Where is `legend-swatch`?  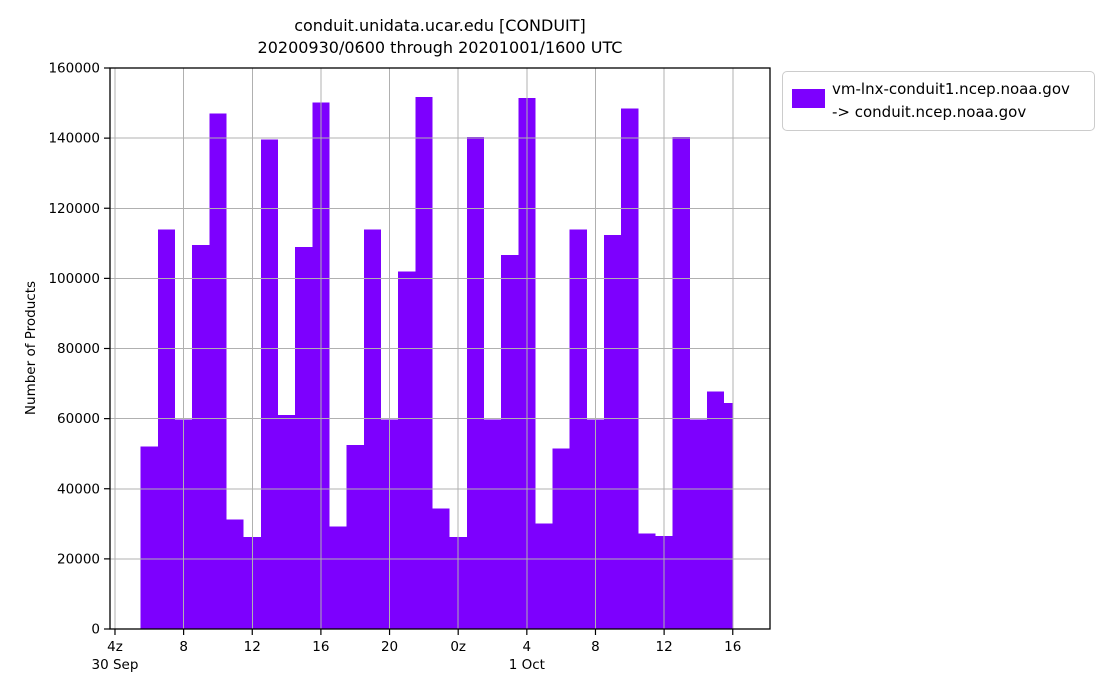 legend-swatch is located at coordinates (808, 98).